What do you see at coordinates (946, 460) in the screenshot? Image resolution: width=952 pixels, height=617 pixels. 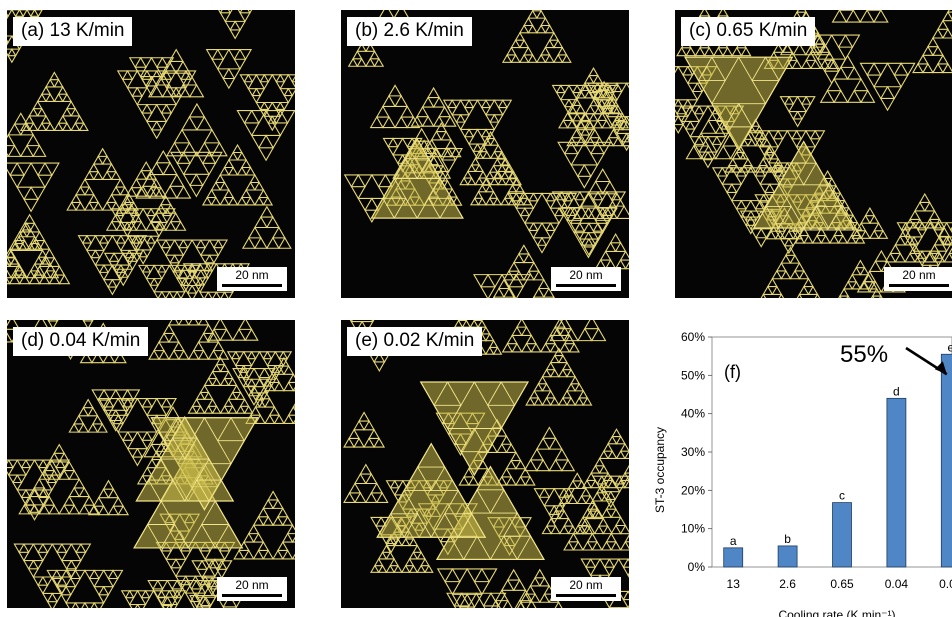 I see `bar-e` at bounding box center [946, 460].